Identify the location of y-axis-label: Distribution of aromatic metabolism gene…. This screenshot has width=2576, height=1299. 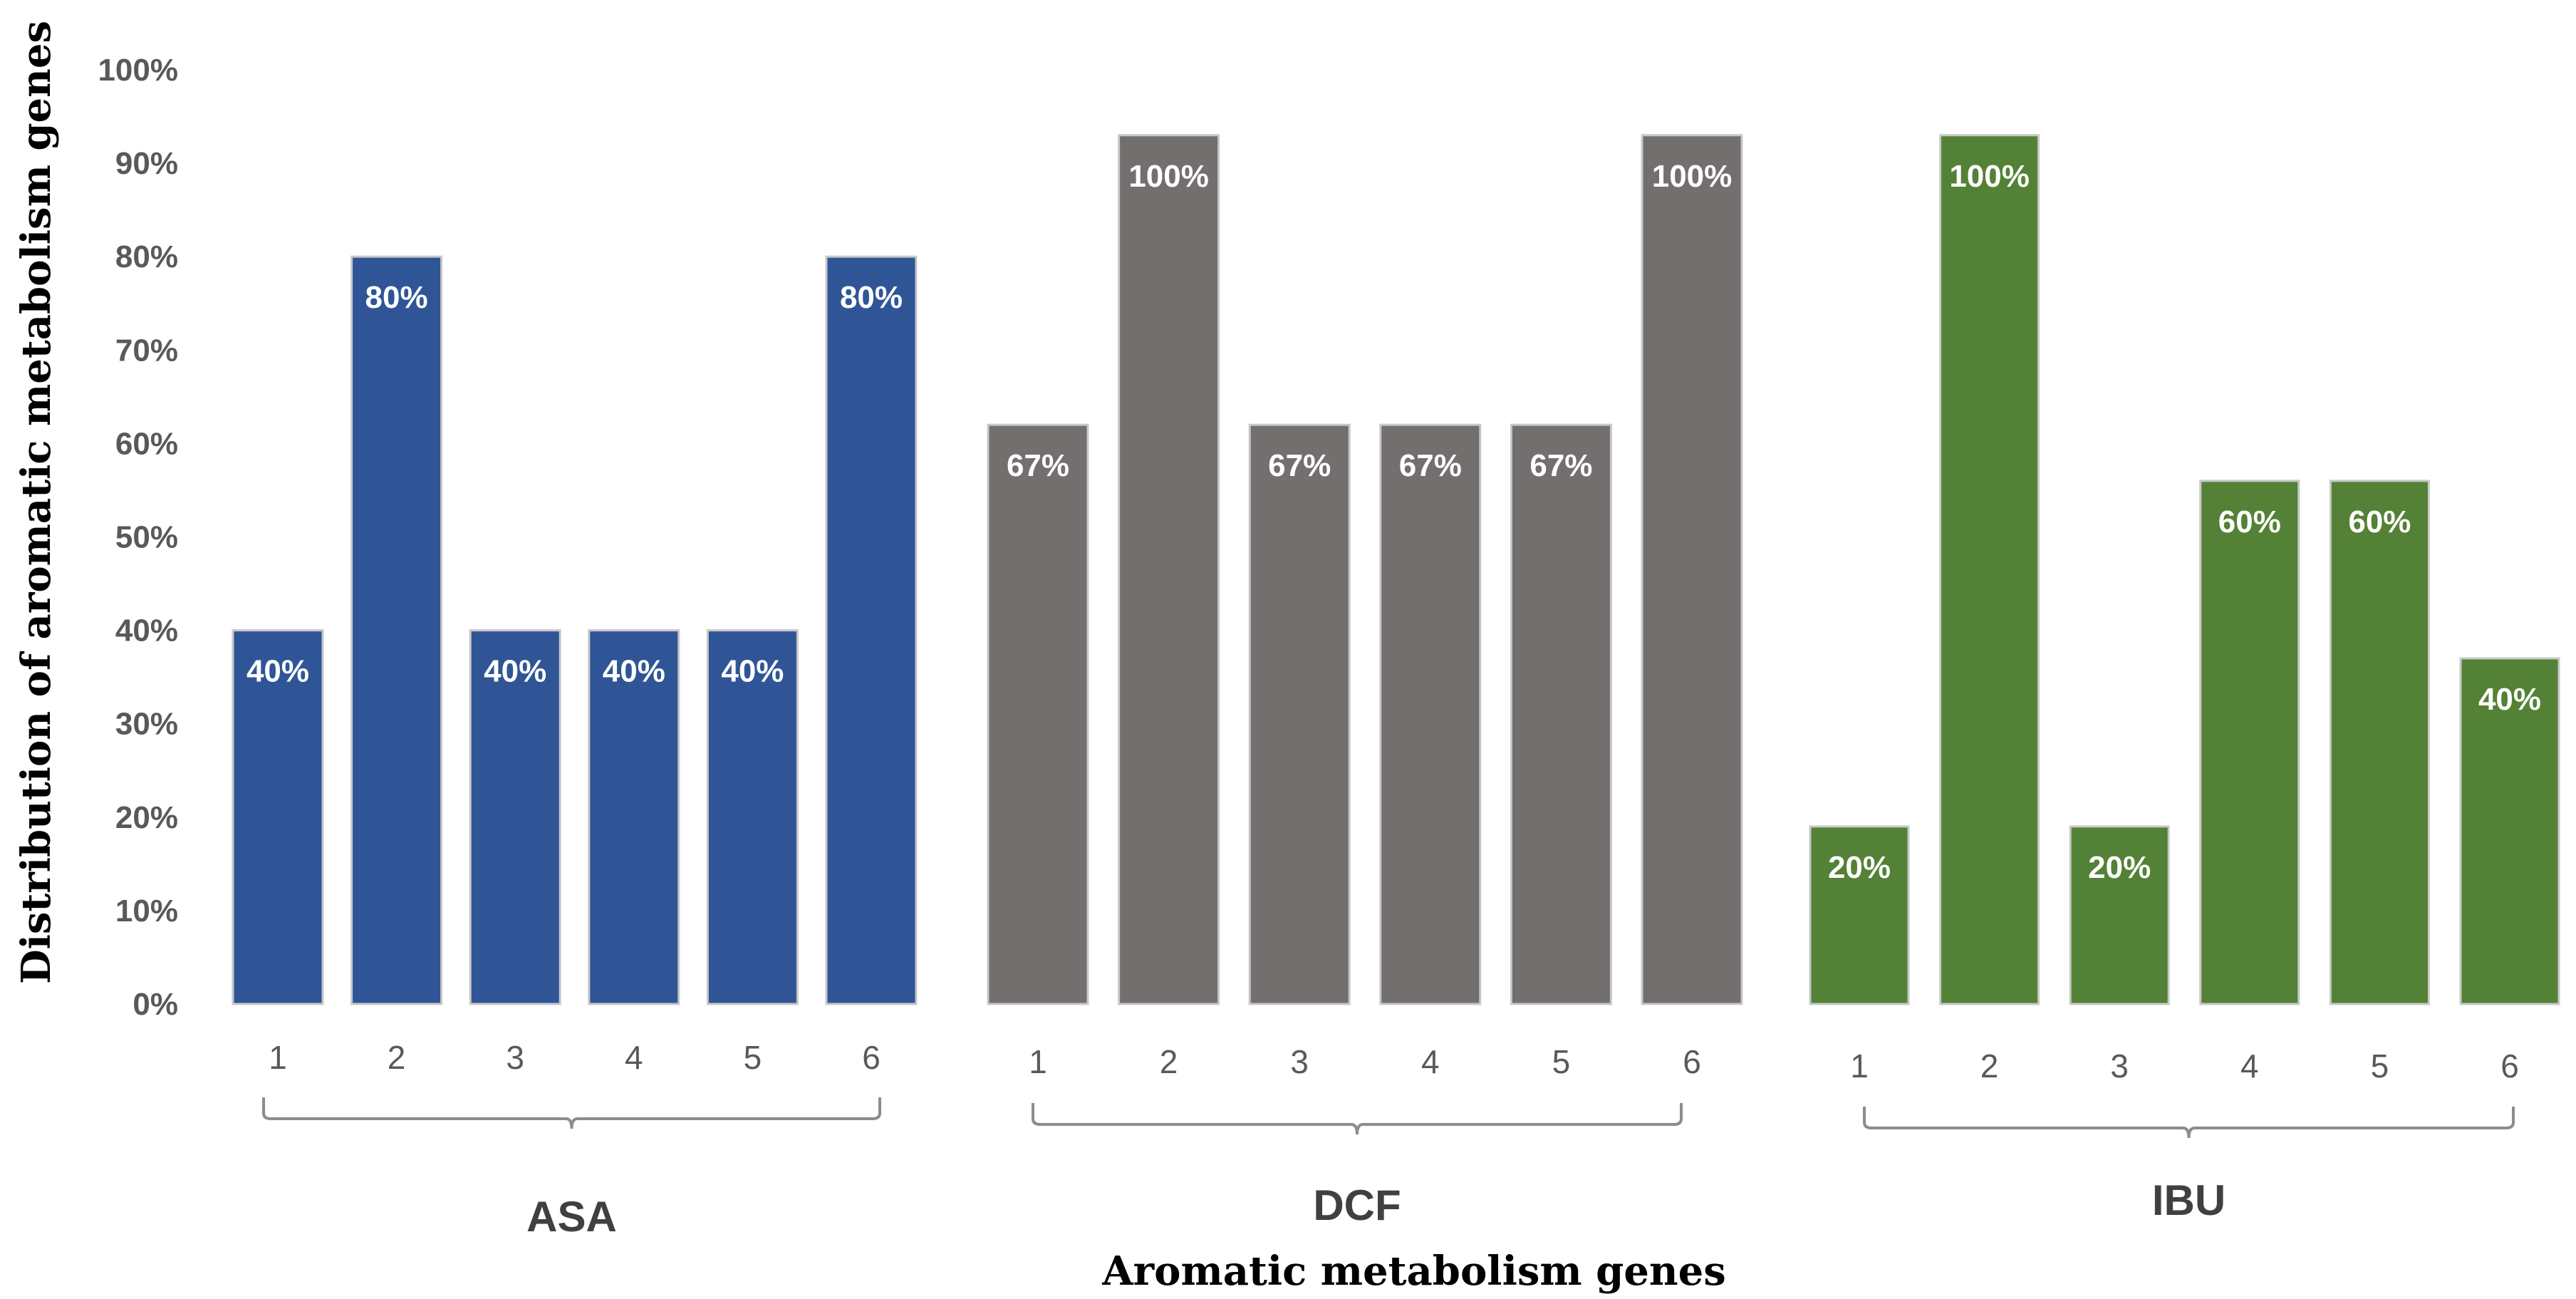
(36, 502).